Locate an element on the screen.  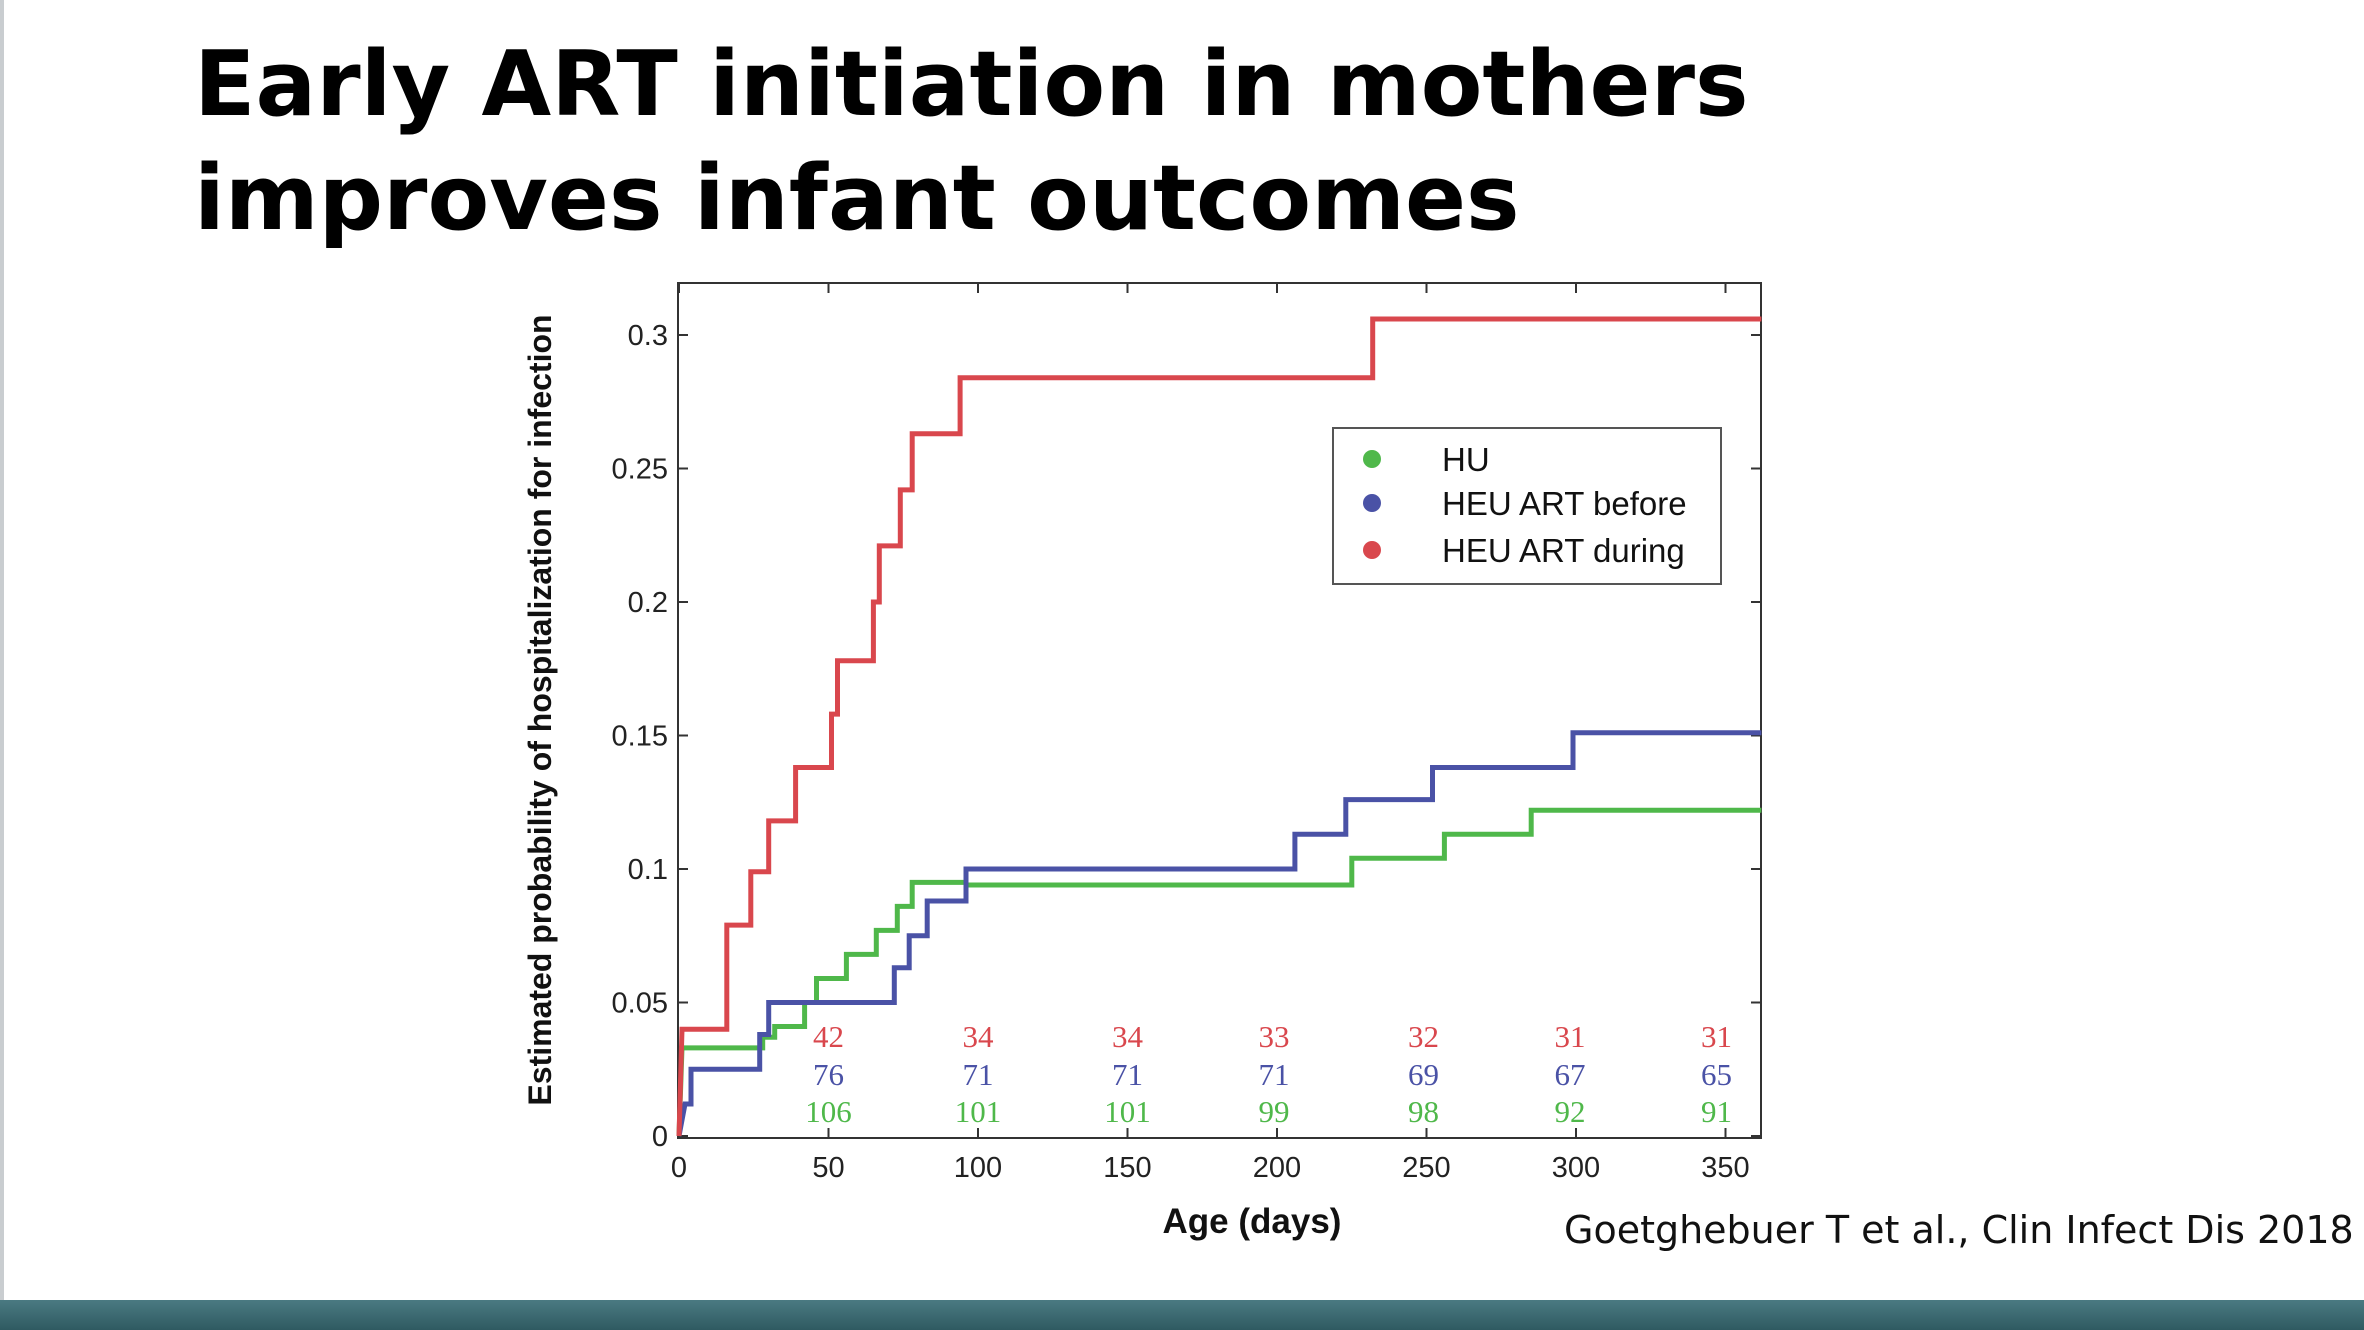
at-risk-count: 67 is located at coordinates (1570, 1074).